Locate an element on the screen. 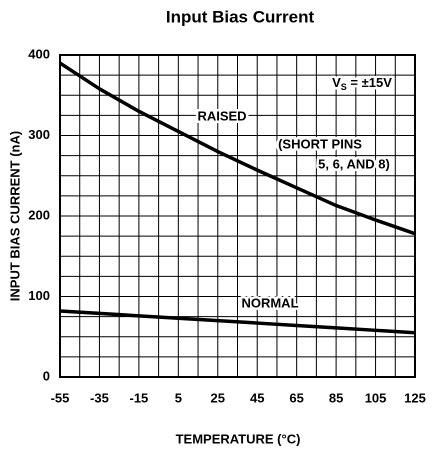  series-label: NORMAL is located at coordinates (269, 302).